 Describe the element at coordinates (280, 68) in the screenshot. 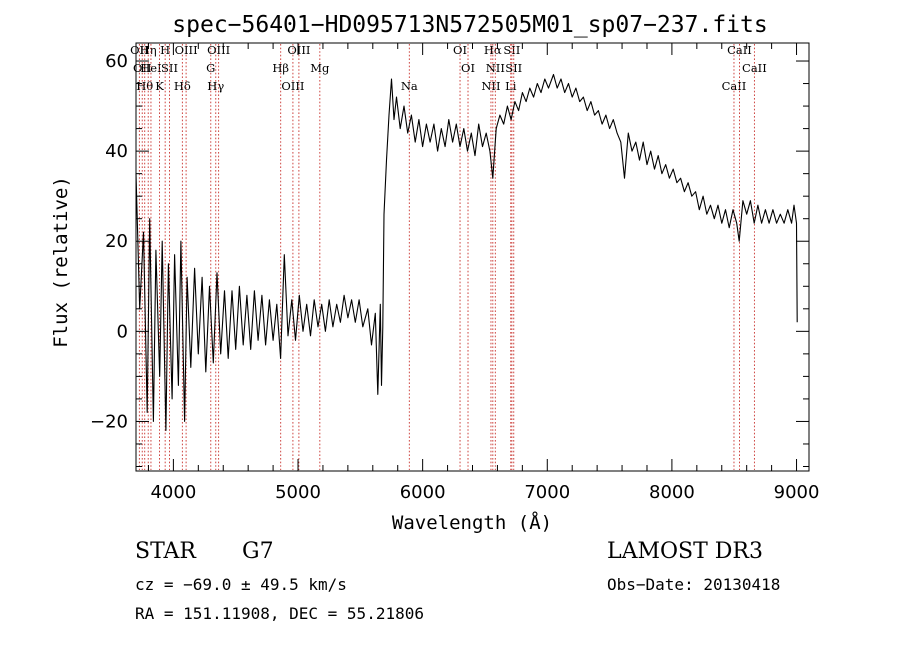

I see `line-marker-label: Hβ` at that location.